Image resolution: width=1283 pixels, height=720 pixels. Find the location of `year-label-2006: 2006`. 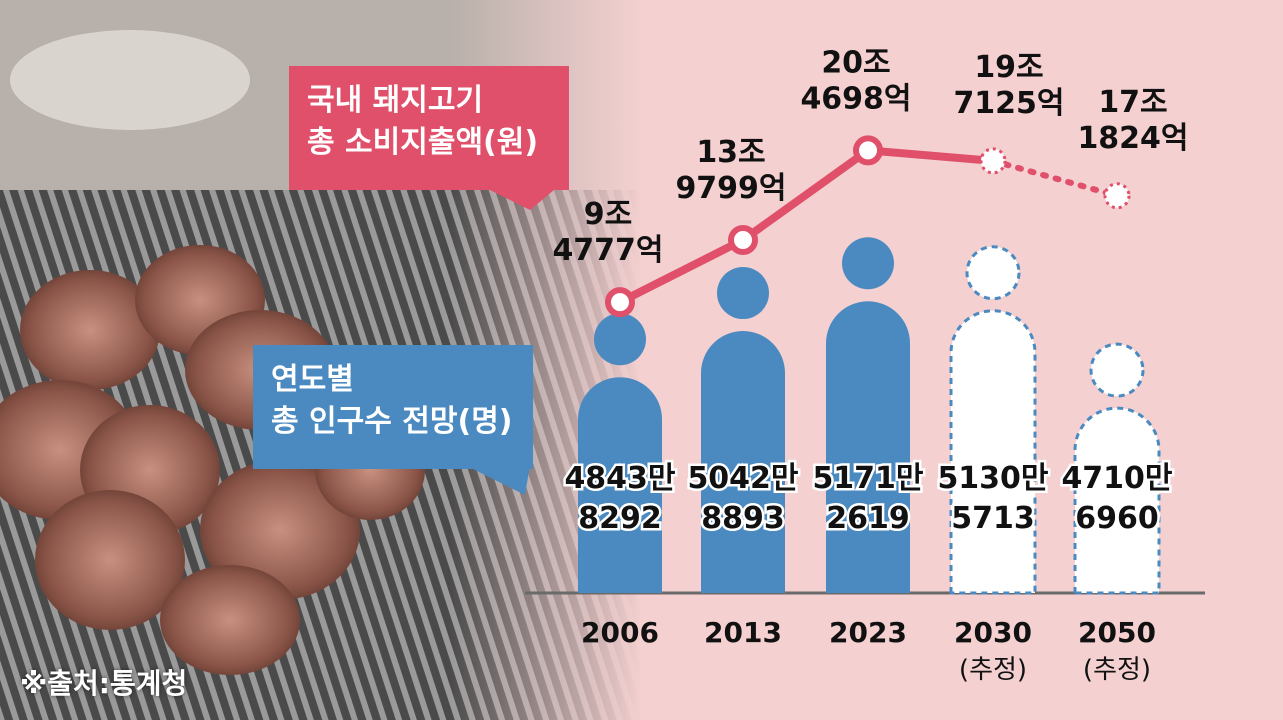

year-label-2006: 2006 is located at coordinates (620, 632).